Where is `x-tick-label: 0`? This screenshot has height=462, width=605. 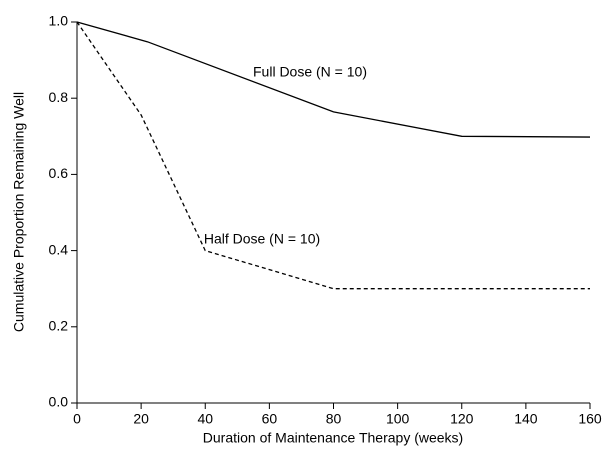
x-tick-label: 0 is located at coordinates (77, 419).